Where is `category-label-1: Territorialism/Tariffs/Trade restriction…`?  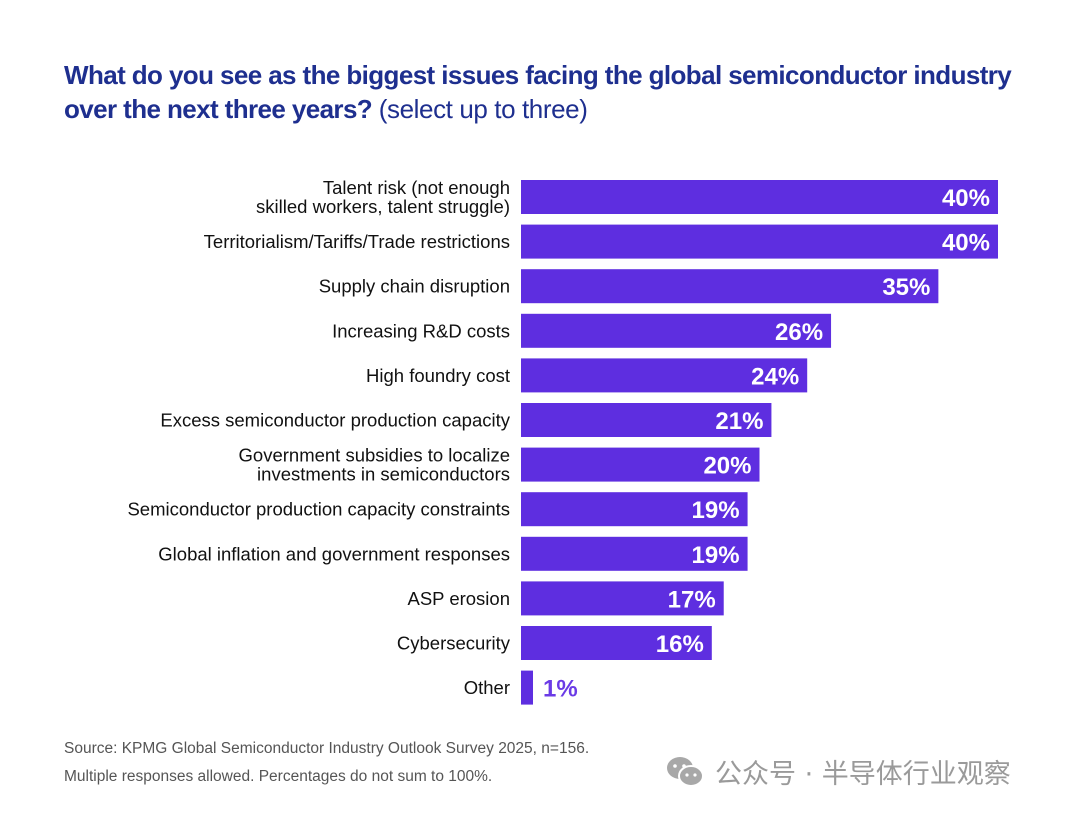
category-label-1: Territorialism/Tariffs/Trade restriction… is located at coordinates (357, 241).